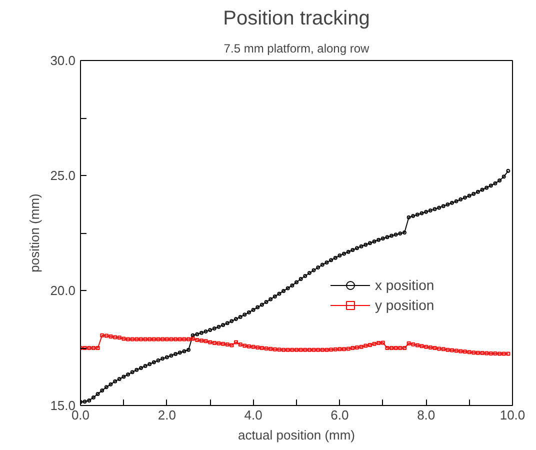  I want to click on chart-subtitle: 7.5 mm platform, along row, so click(297, 49).